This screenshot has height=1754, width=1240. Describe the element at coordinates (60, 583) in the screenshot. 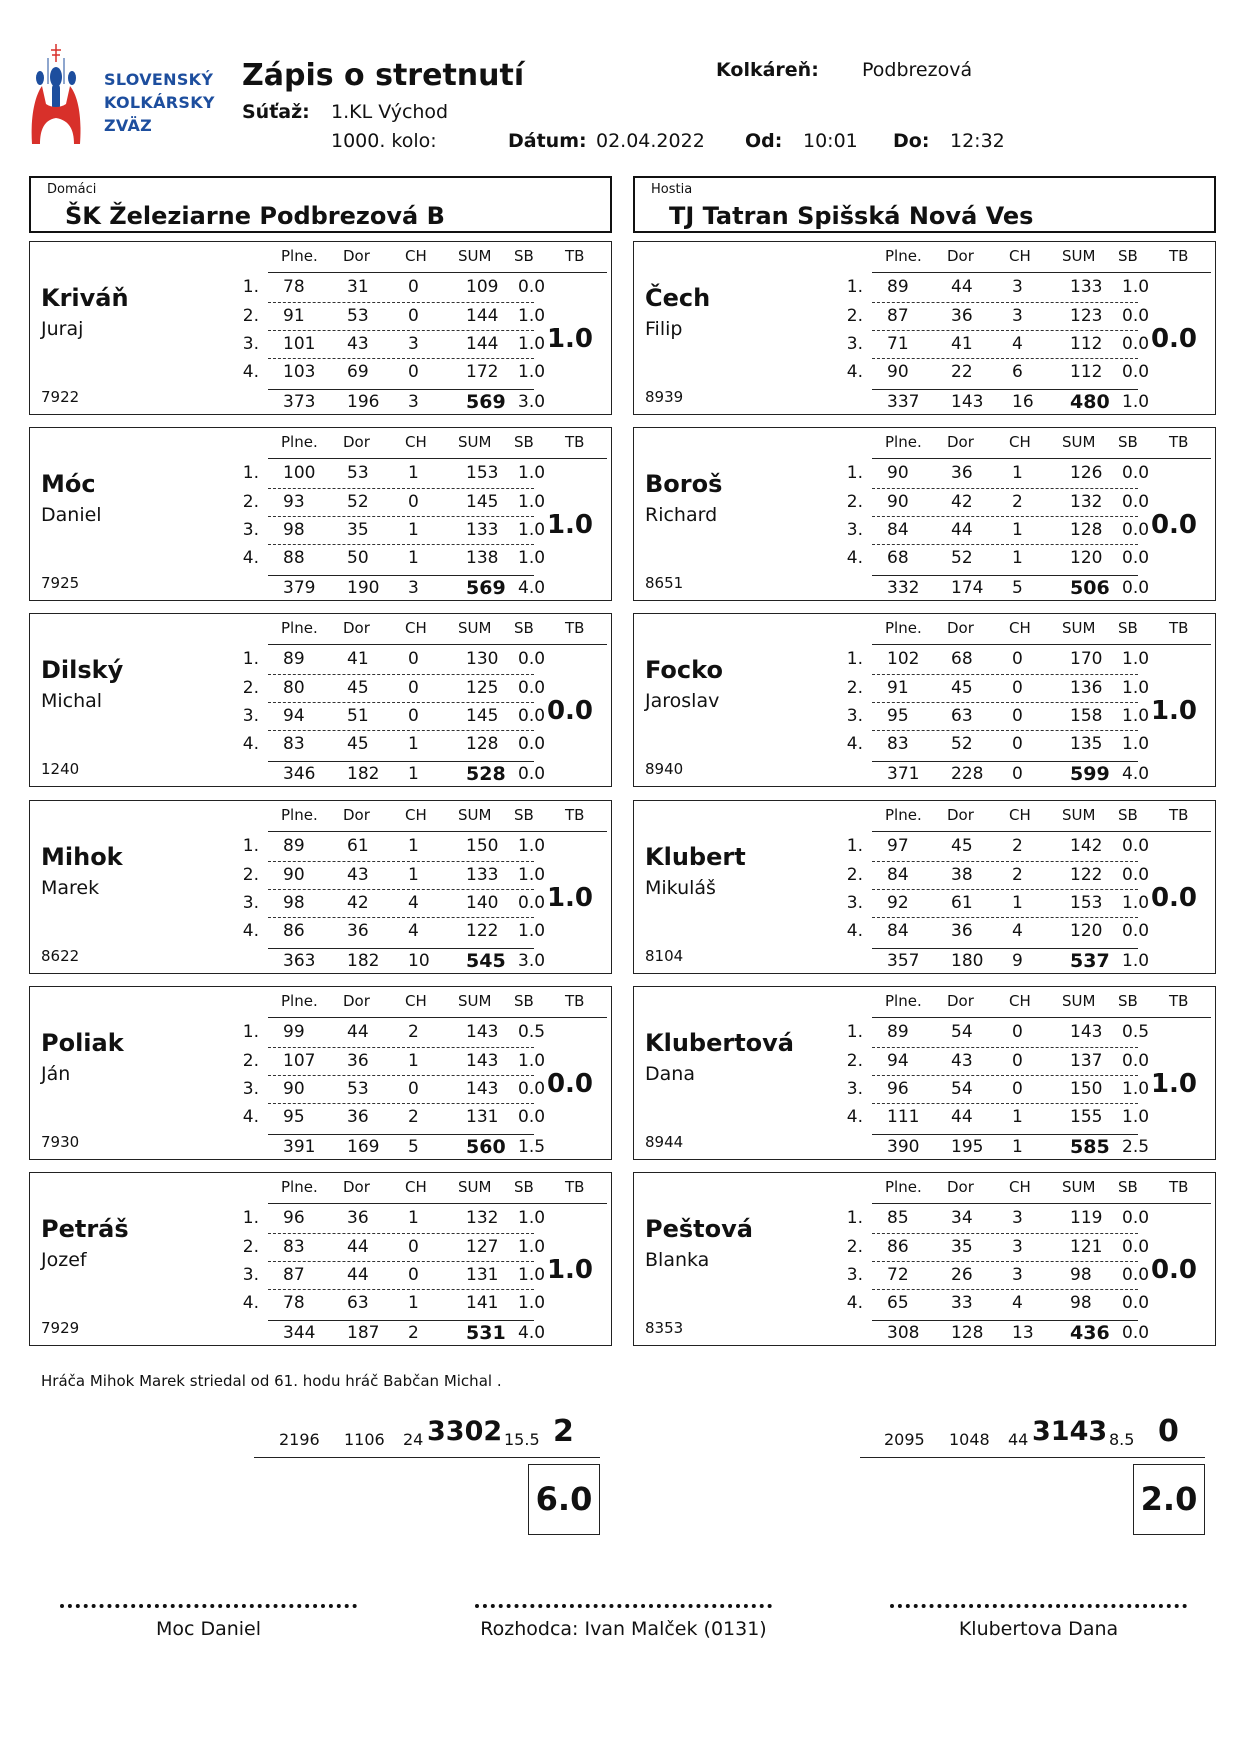

I see `player-id: 7925` at that location.